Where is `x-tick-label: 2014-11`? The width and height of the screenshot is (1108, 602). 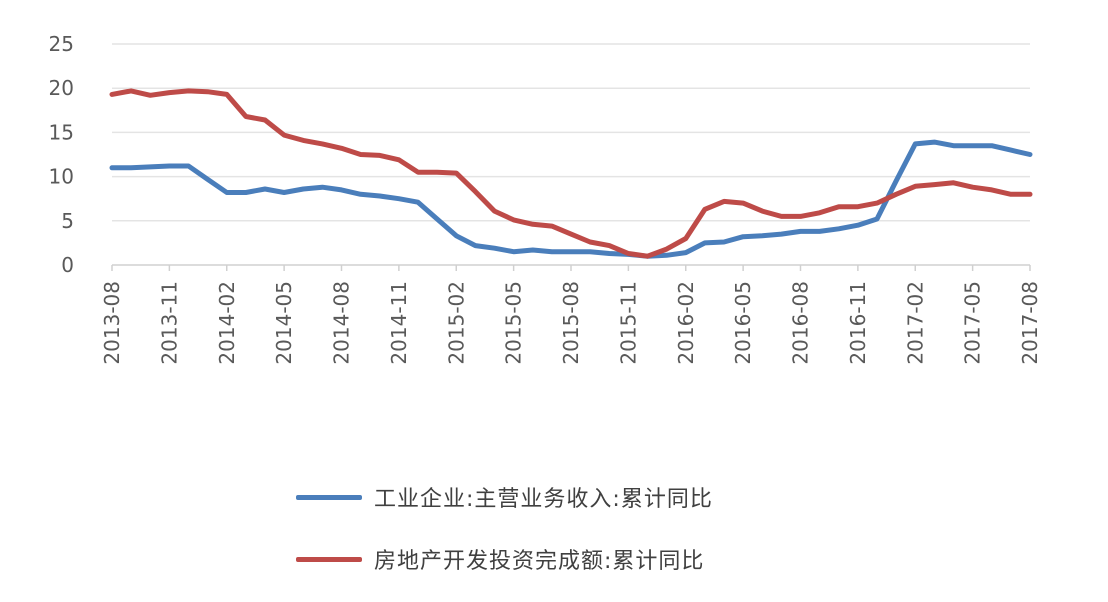
x-tick-label: 2014-11 is located at coordinates (399, 323).